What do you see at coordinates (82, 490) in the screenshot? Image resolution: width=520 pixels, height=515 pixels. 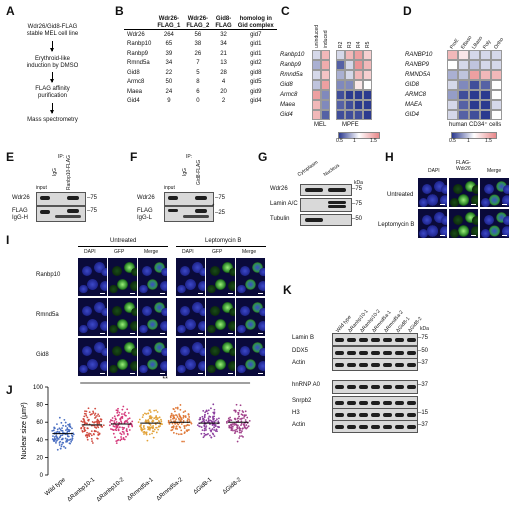 I see `x-tick-label: ΔRanbp10-1` at bounding box center [82, 490].